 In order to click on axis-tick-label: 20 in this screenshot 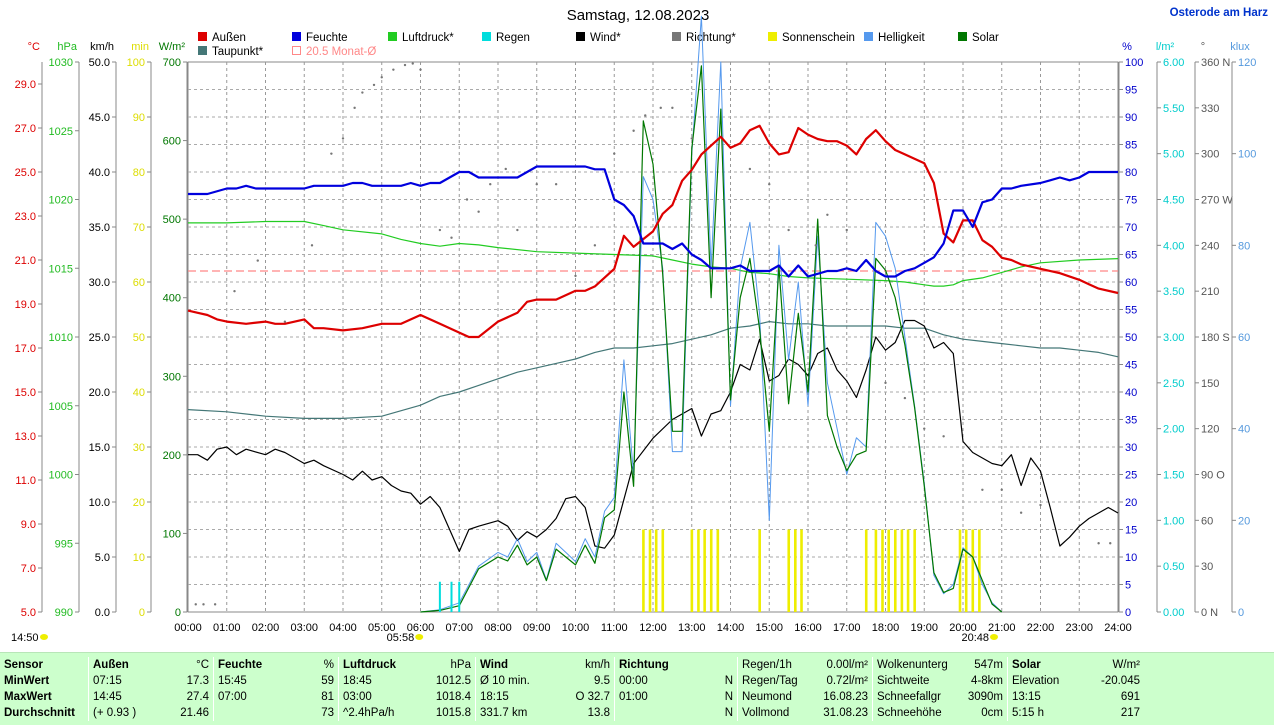, I will do `click(1131, 503)`.